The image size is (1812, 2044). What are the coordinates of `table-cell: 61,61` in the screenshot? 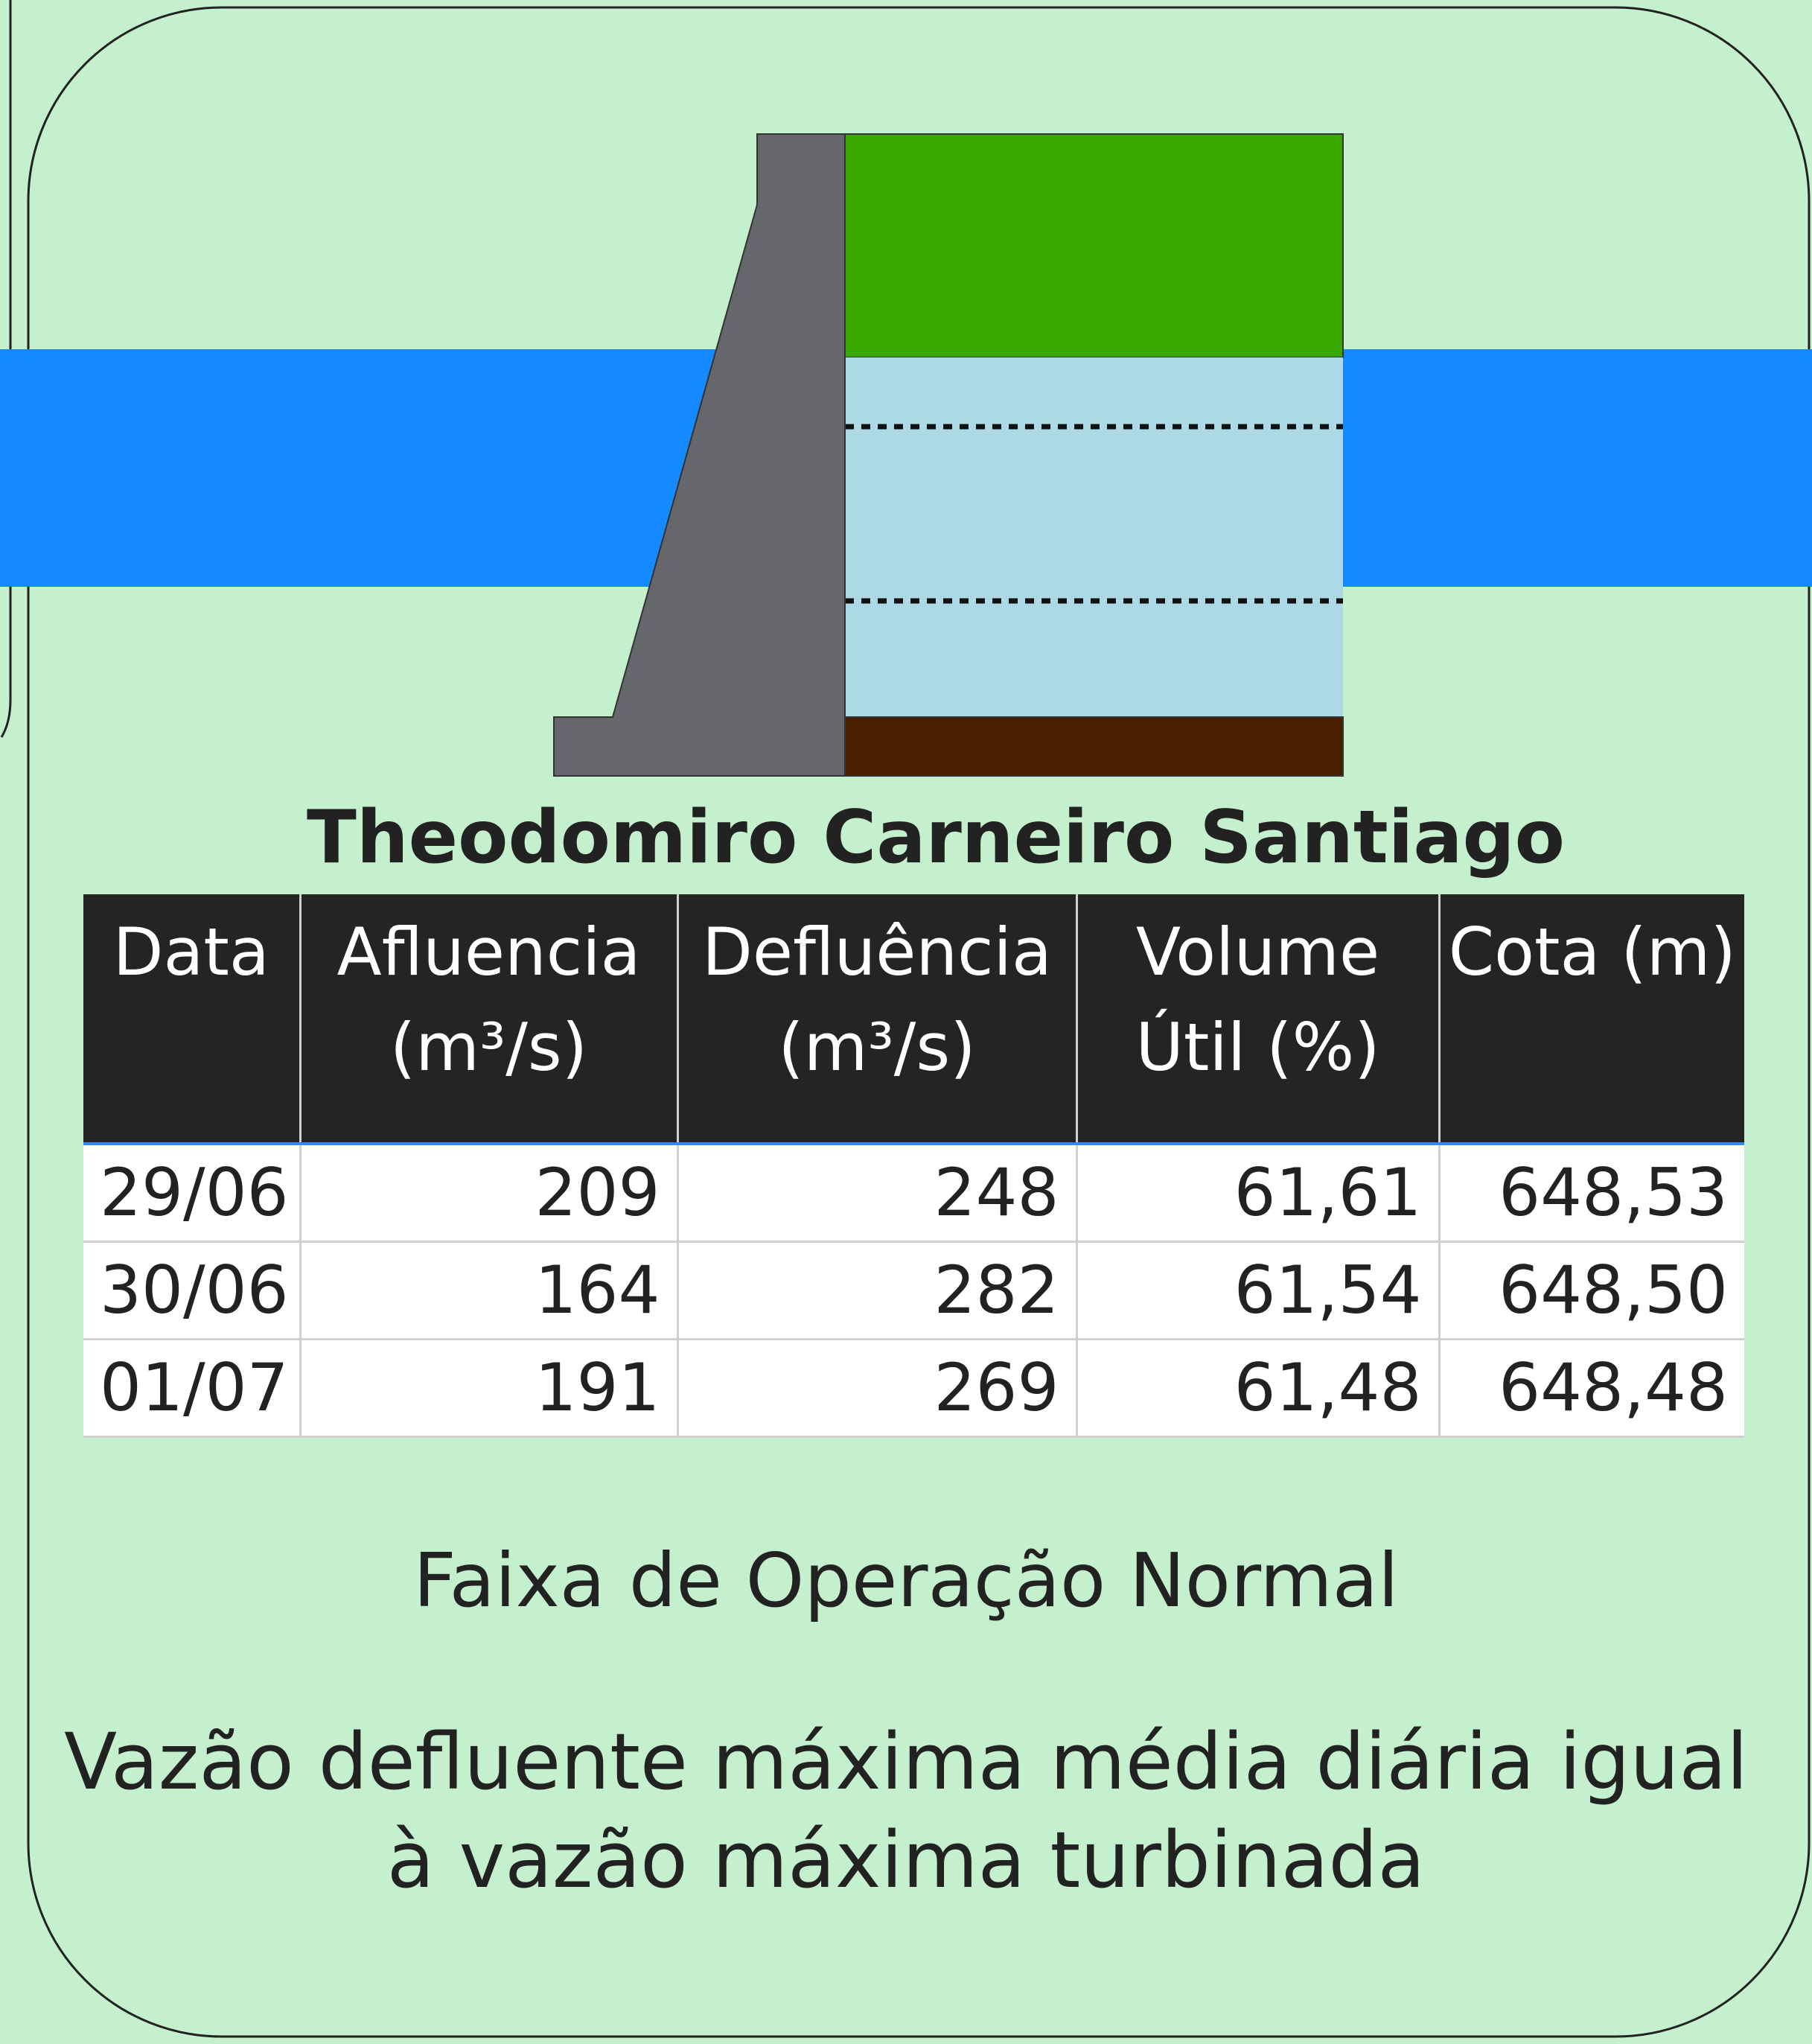 It's located at (1257, 1193).